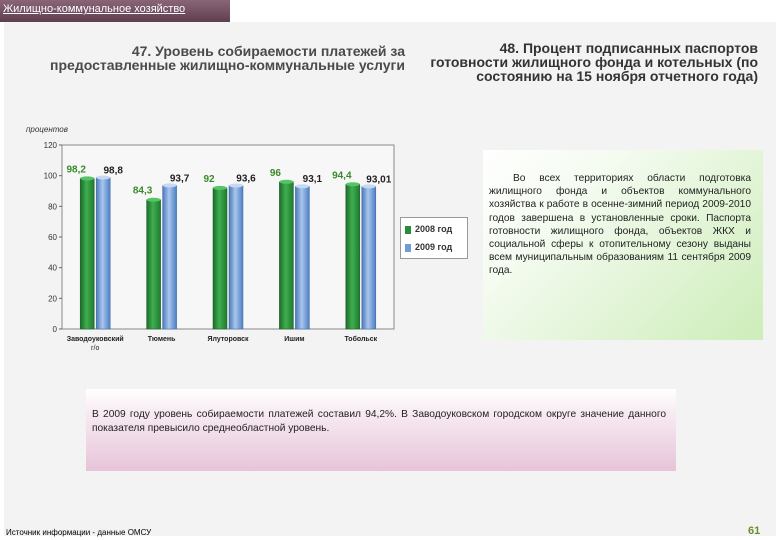 The width and height of the screenshot is (780, 540). What do you see at coordinates (52, 298) in the screenshot?
I see `y-tick-label: 20` at bounding box center [52, 298].